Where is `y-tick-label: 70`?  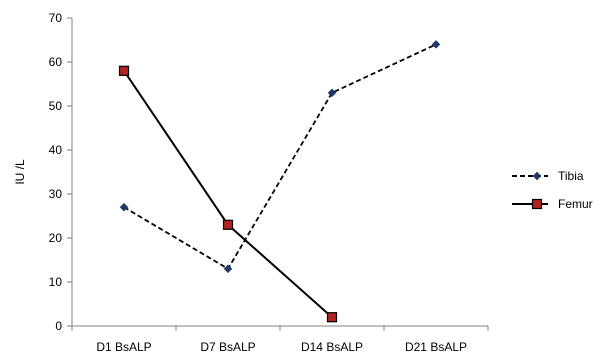
y-tick-label: 70 is located at coordinates (56, 18).